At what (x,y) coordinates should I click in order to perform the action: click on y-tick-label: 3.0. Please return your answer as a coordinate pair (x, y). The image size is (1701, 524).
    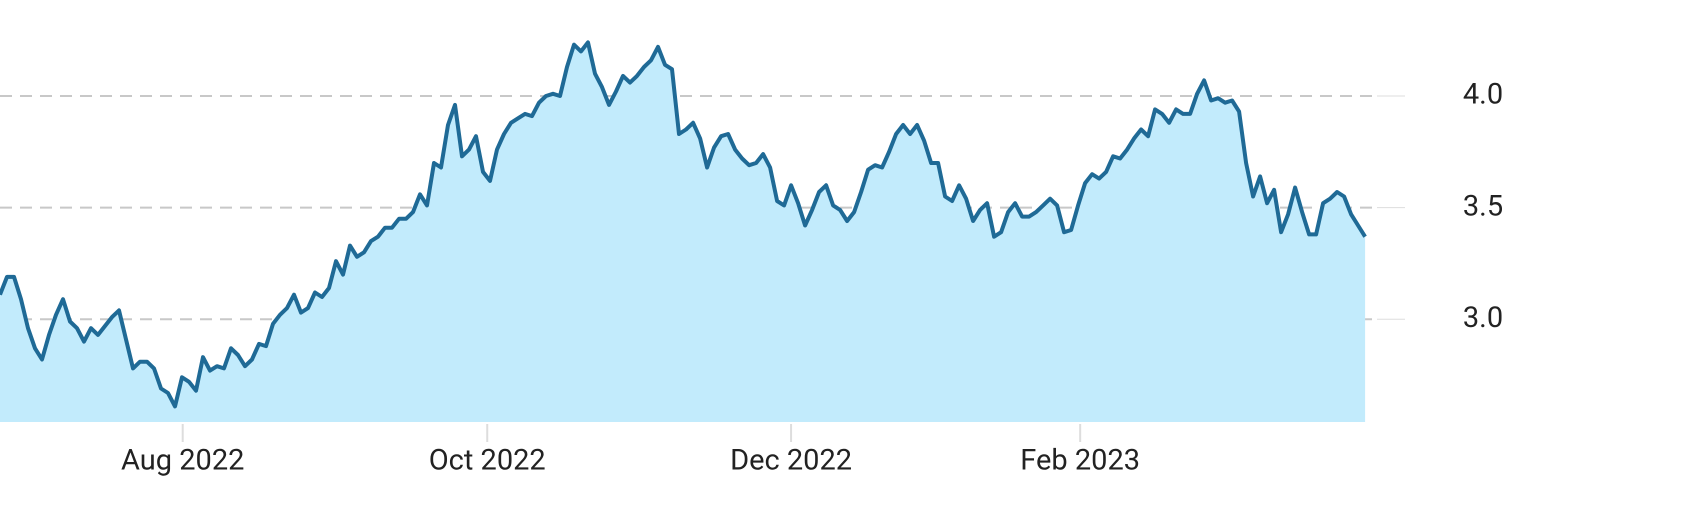
    Looking at the image, I should click on (1483, 318).